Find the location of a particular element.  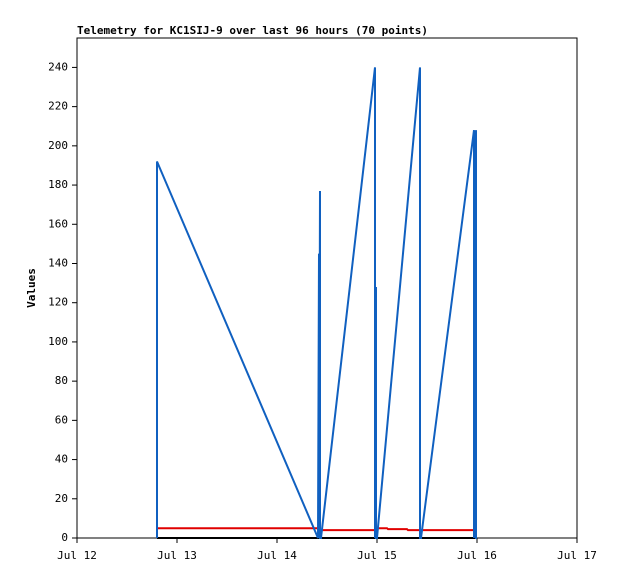

y-axis-label: Values is located at coordinates (31, 288).